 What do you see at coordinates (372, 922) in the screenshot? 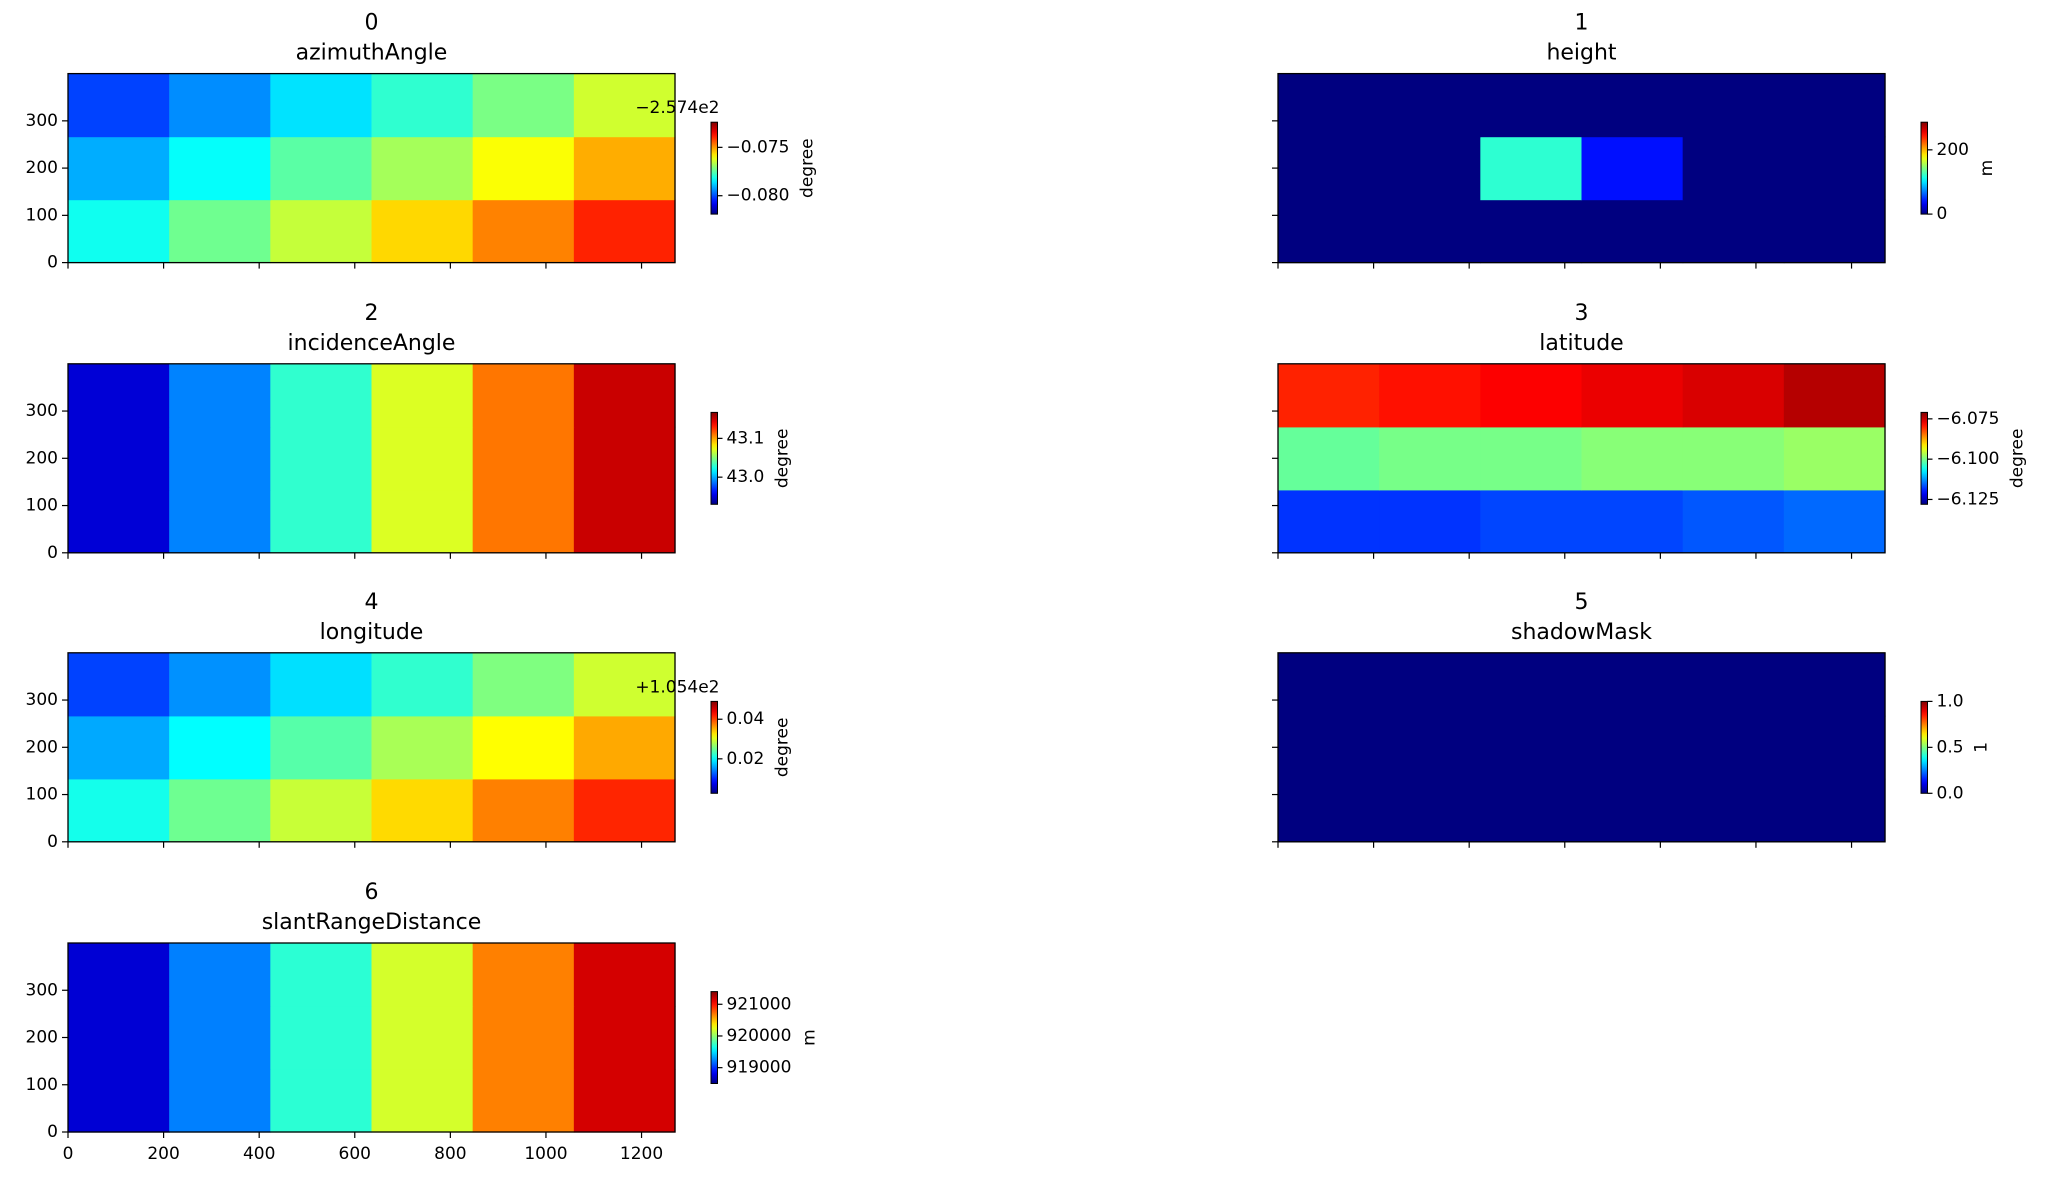
I see `subplot-title: slantRangeDistance` at bounding box center [372, 922].